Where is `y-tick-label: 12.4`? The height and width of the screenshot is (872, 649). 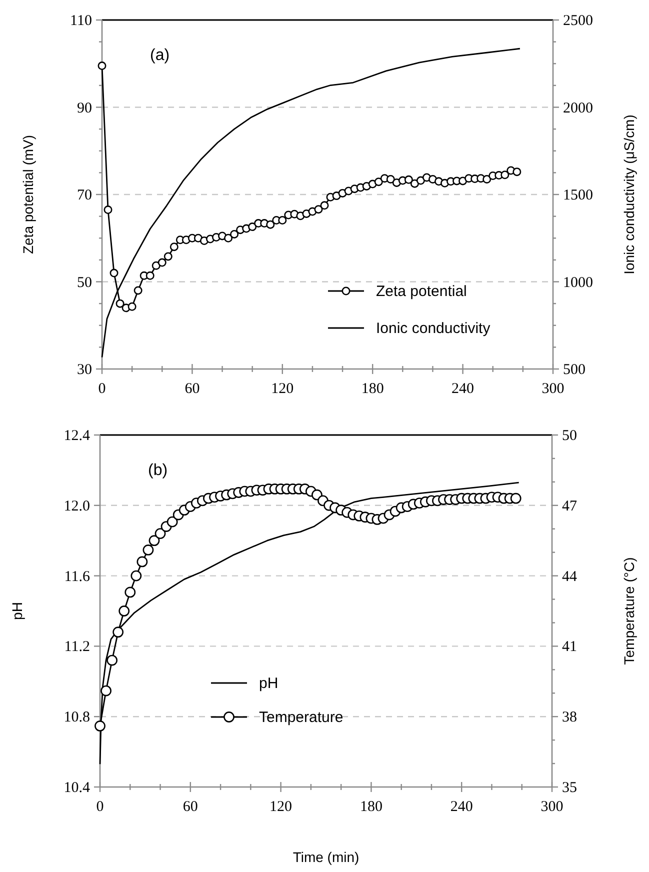 y-tick-label: 12.4 is located at coordinates (77, 436).